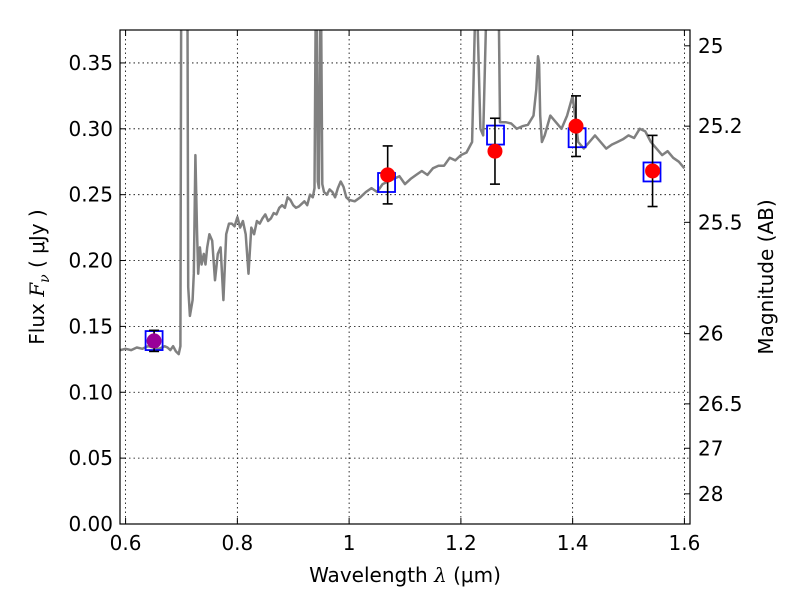 The height and width of the screenshot is (600, 800). I want to click on y2-tick-label: 25.5, so click(720, 222).